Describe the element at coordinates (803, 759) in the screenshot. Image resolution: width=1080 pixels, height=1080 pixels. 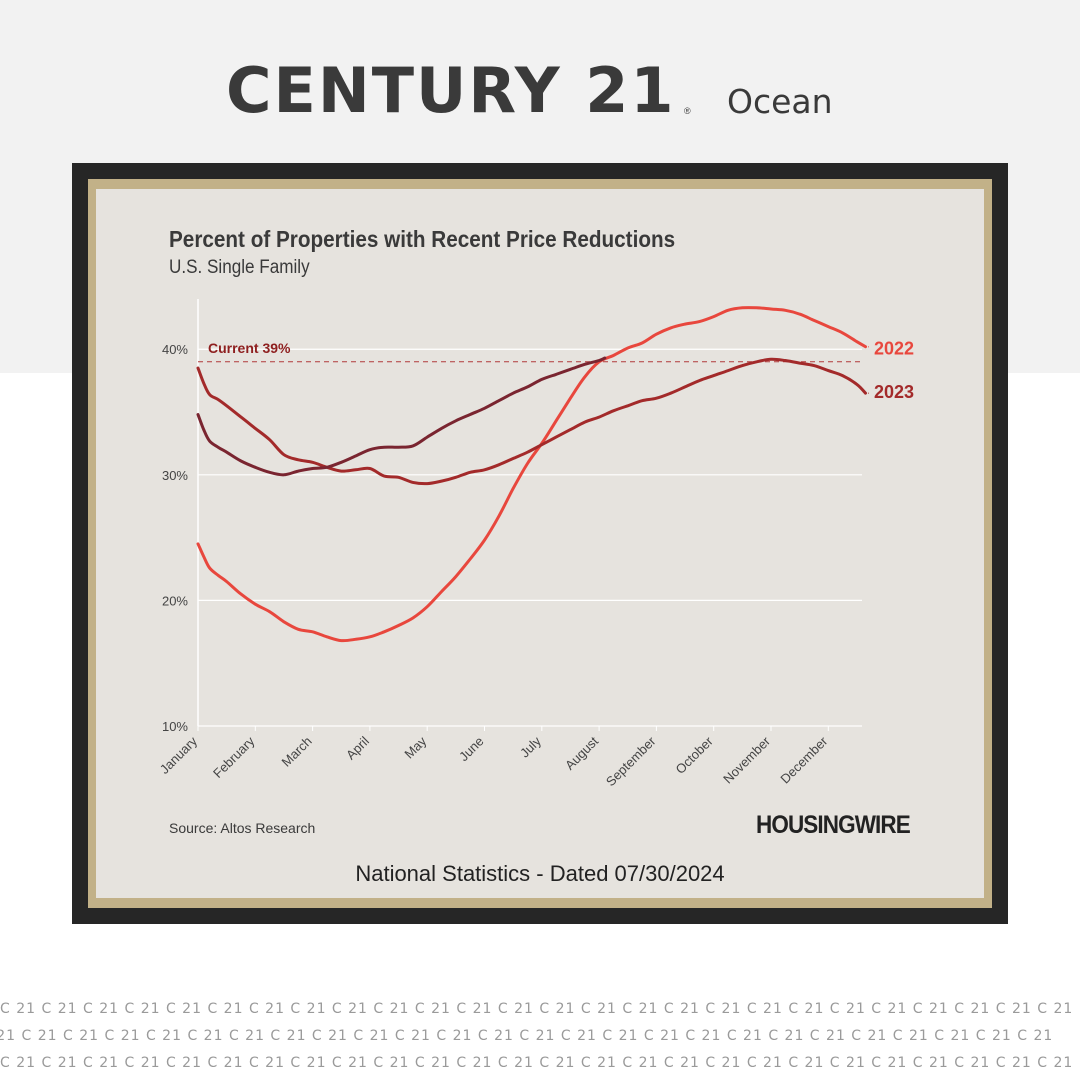
I see `x-tick-label: December` at that location.